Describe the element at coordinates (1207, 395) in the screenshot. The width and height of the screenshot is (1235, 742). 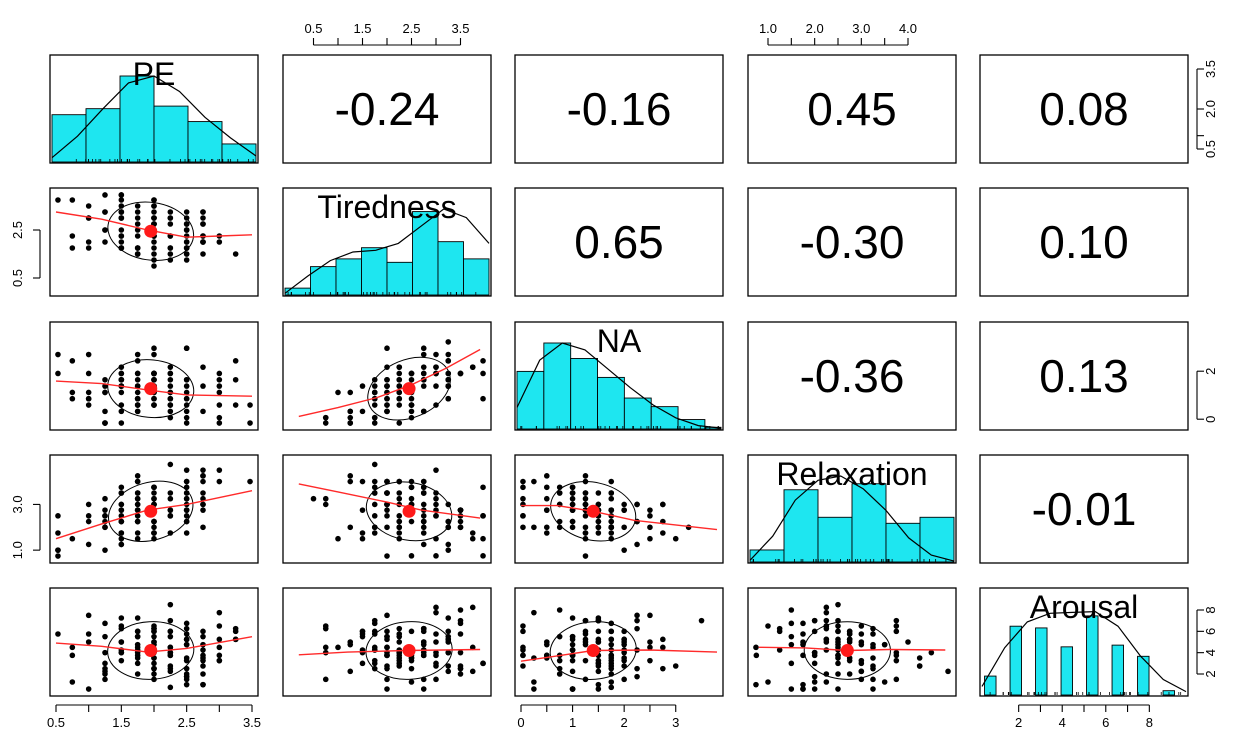
I see `right-axis-row2: 02` at that location.